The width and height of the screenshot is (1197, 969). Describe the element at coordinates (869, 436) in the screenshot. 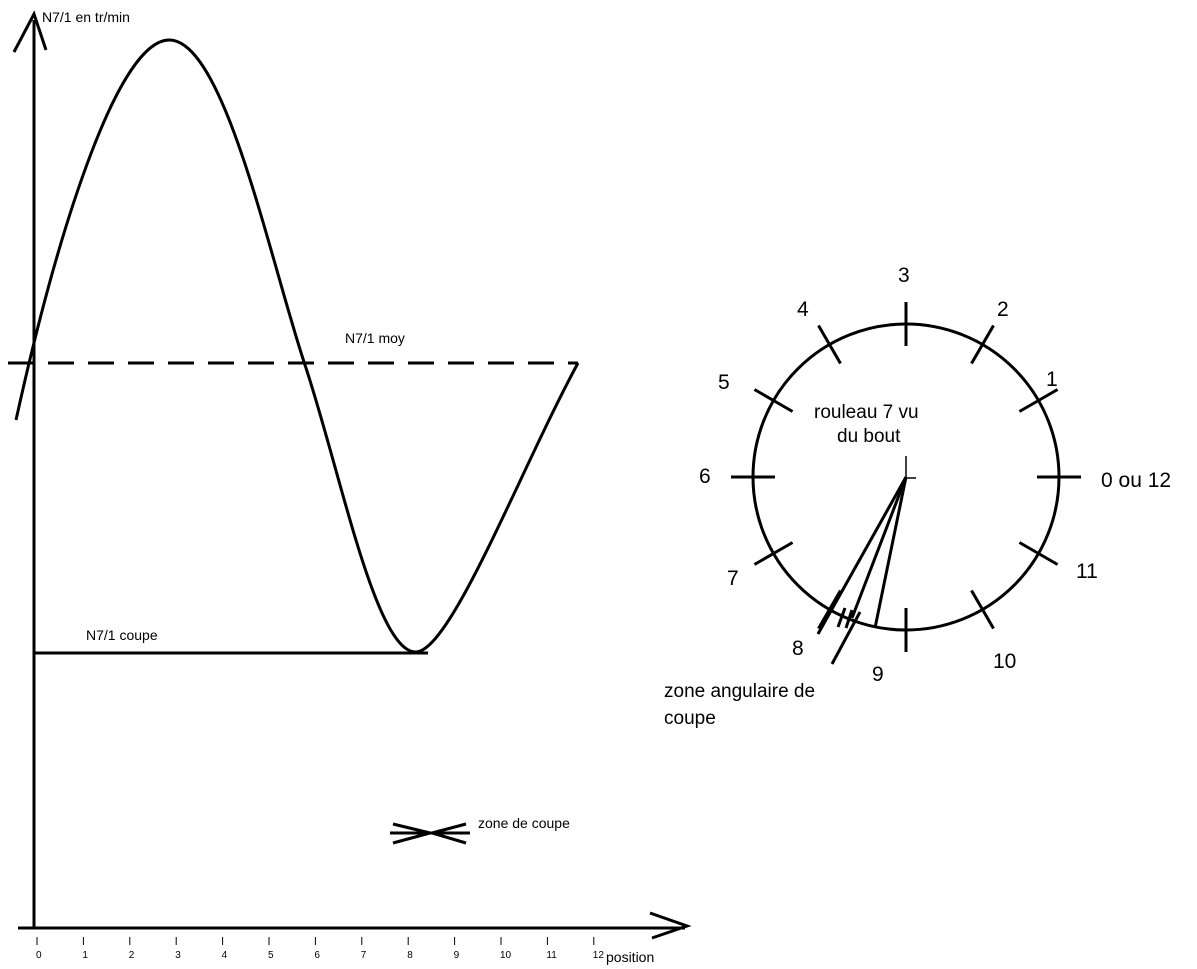

I see `dial-title-line2: du bout` at that location.